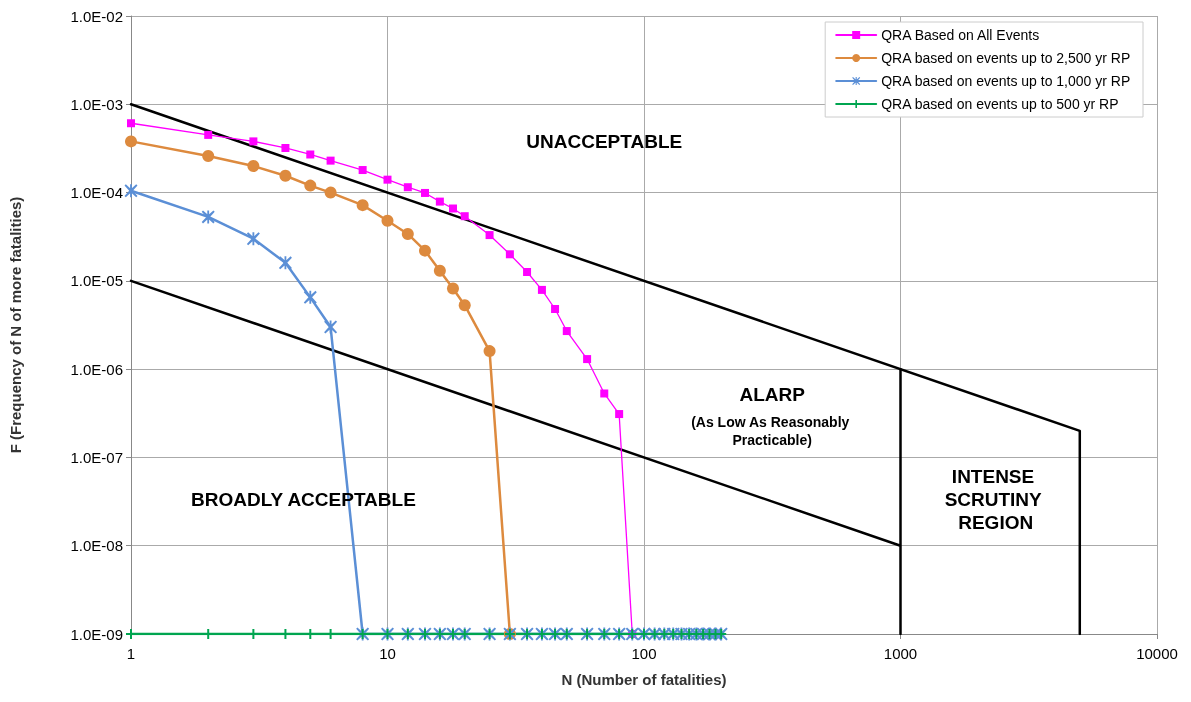 Image resolution: width=1191 pixels, height=702 pixels. Describe the element at coordinates (604, 141) in the screenshot. I see `annotation: UNACCEPTABLE` at that location.